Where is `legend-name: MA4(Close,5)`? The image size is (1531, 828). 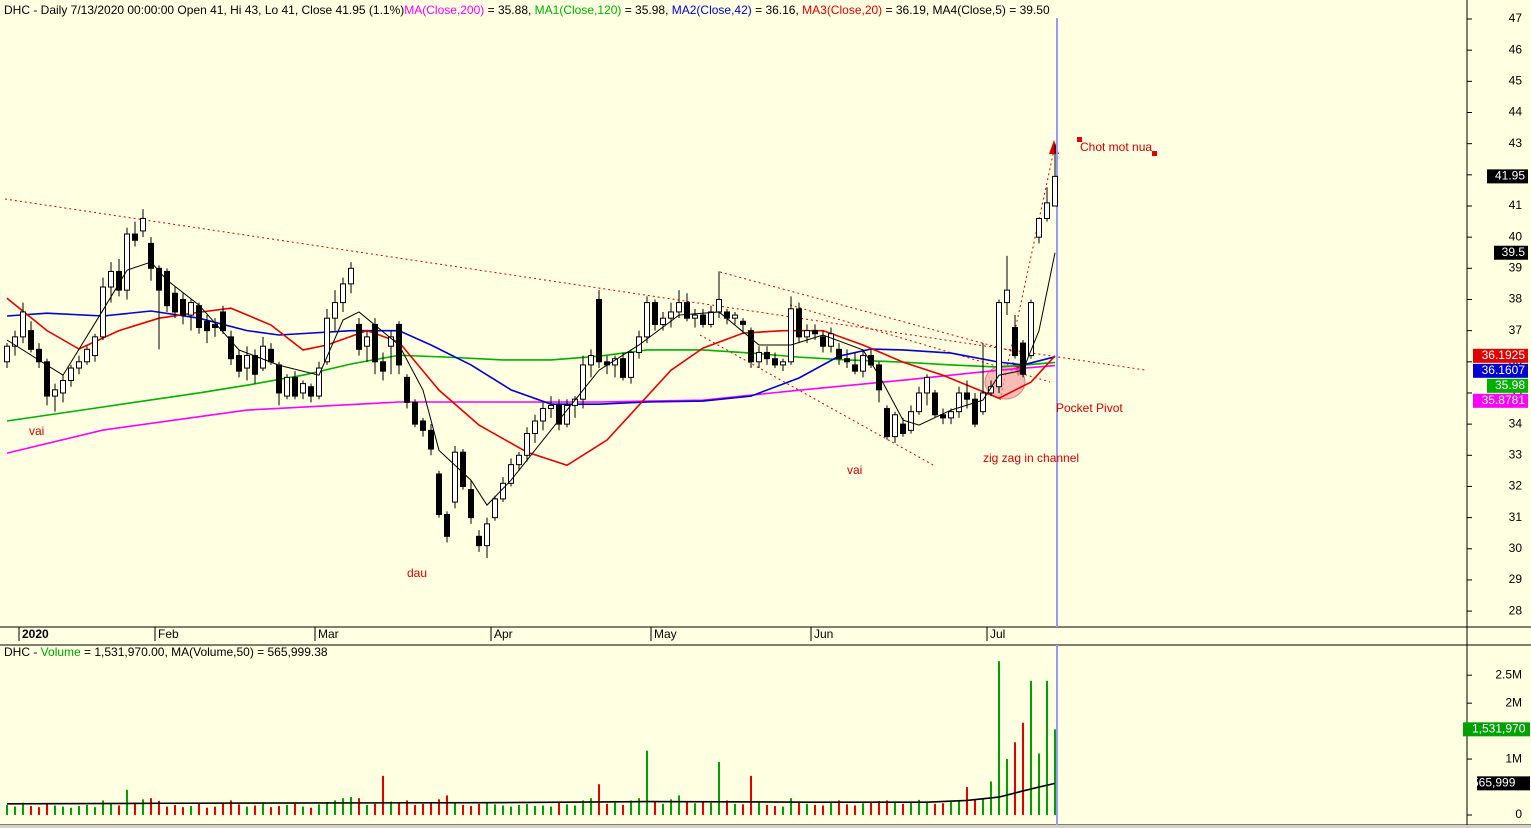
legend-name: MA4(Close,5) is located at coordinates (969, 10).